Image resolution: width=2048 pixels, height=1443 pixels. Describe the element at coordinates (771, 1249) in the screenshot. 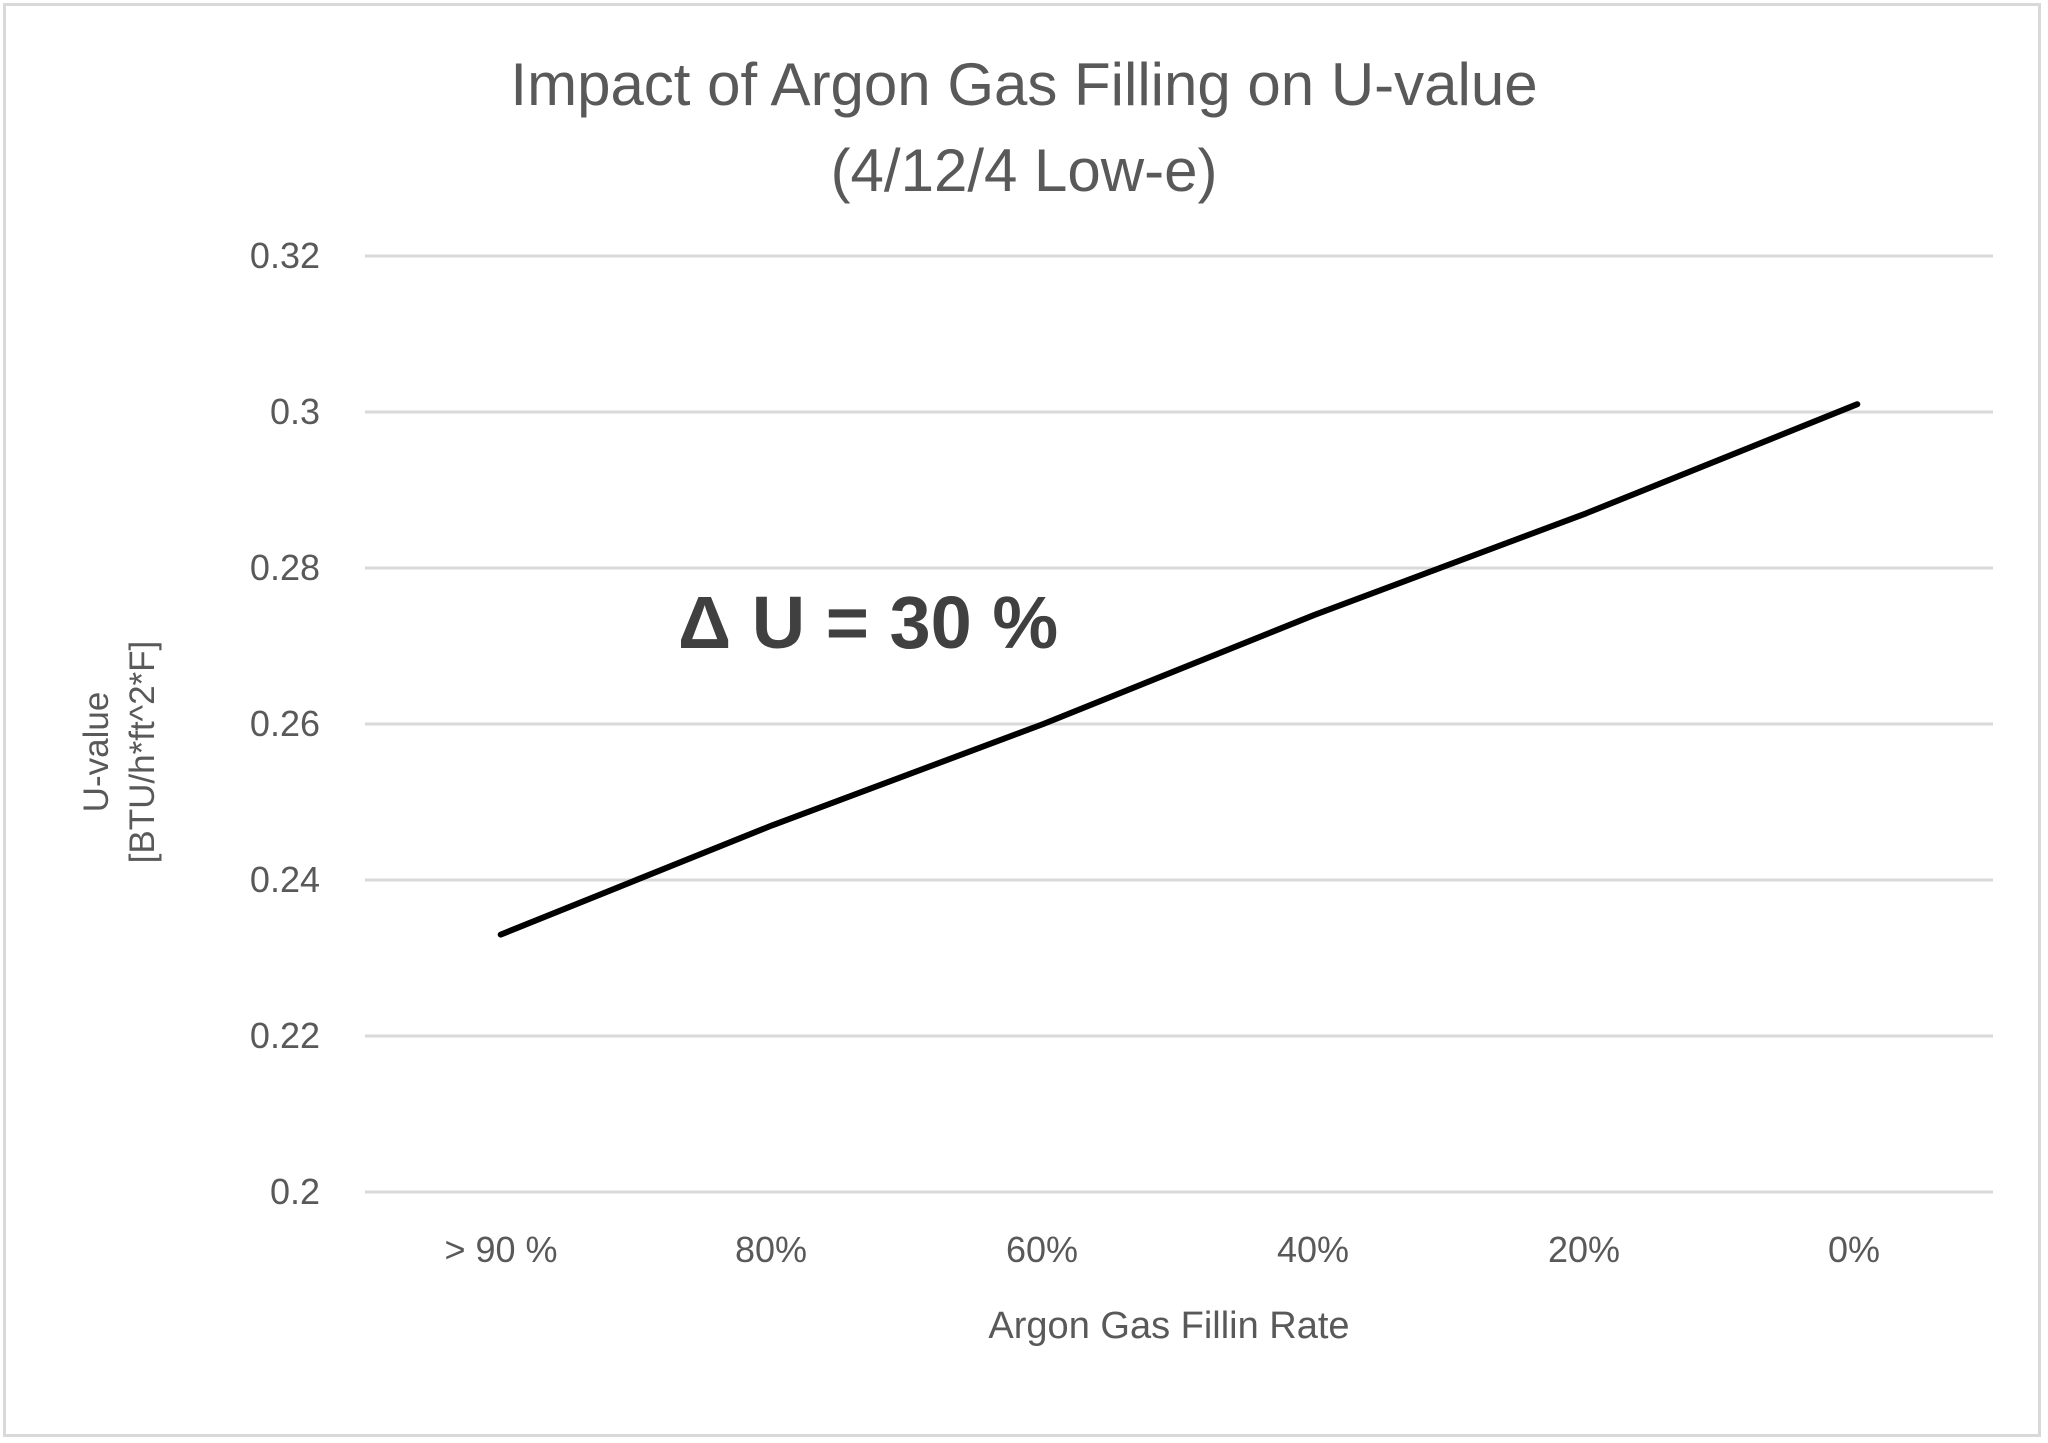

I see `x-tick-label: 80%` at that location.